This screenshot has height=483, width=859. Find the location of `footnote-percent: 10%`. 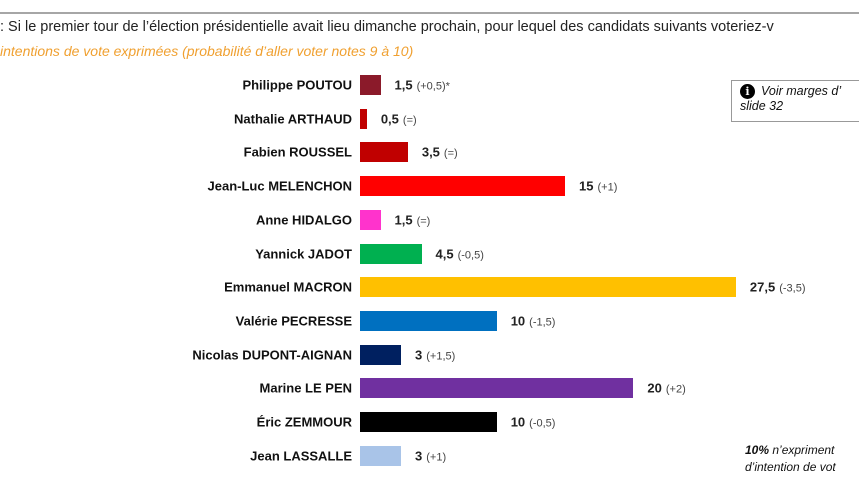

footnote-percent: 10% is located at coordinates (757, 450).